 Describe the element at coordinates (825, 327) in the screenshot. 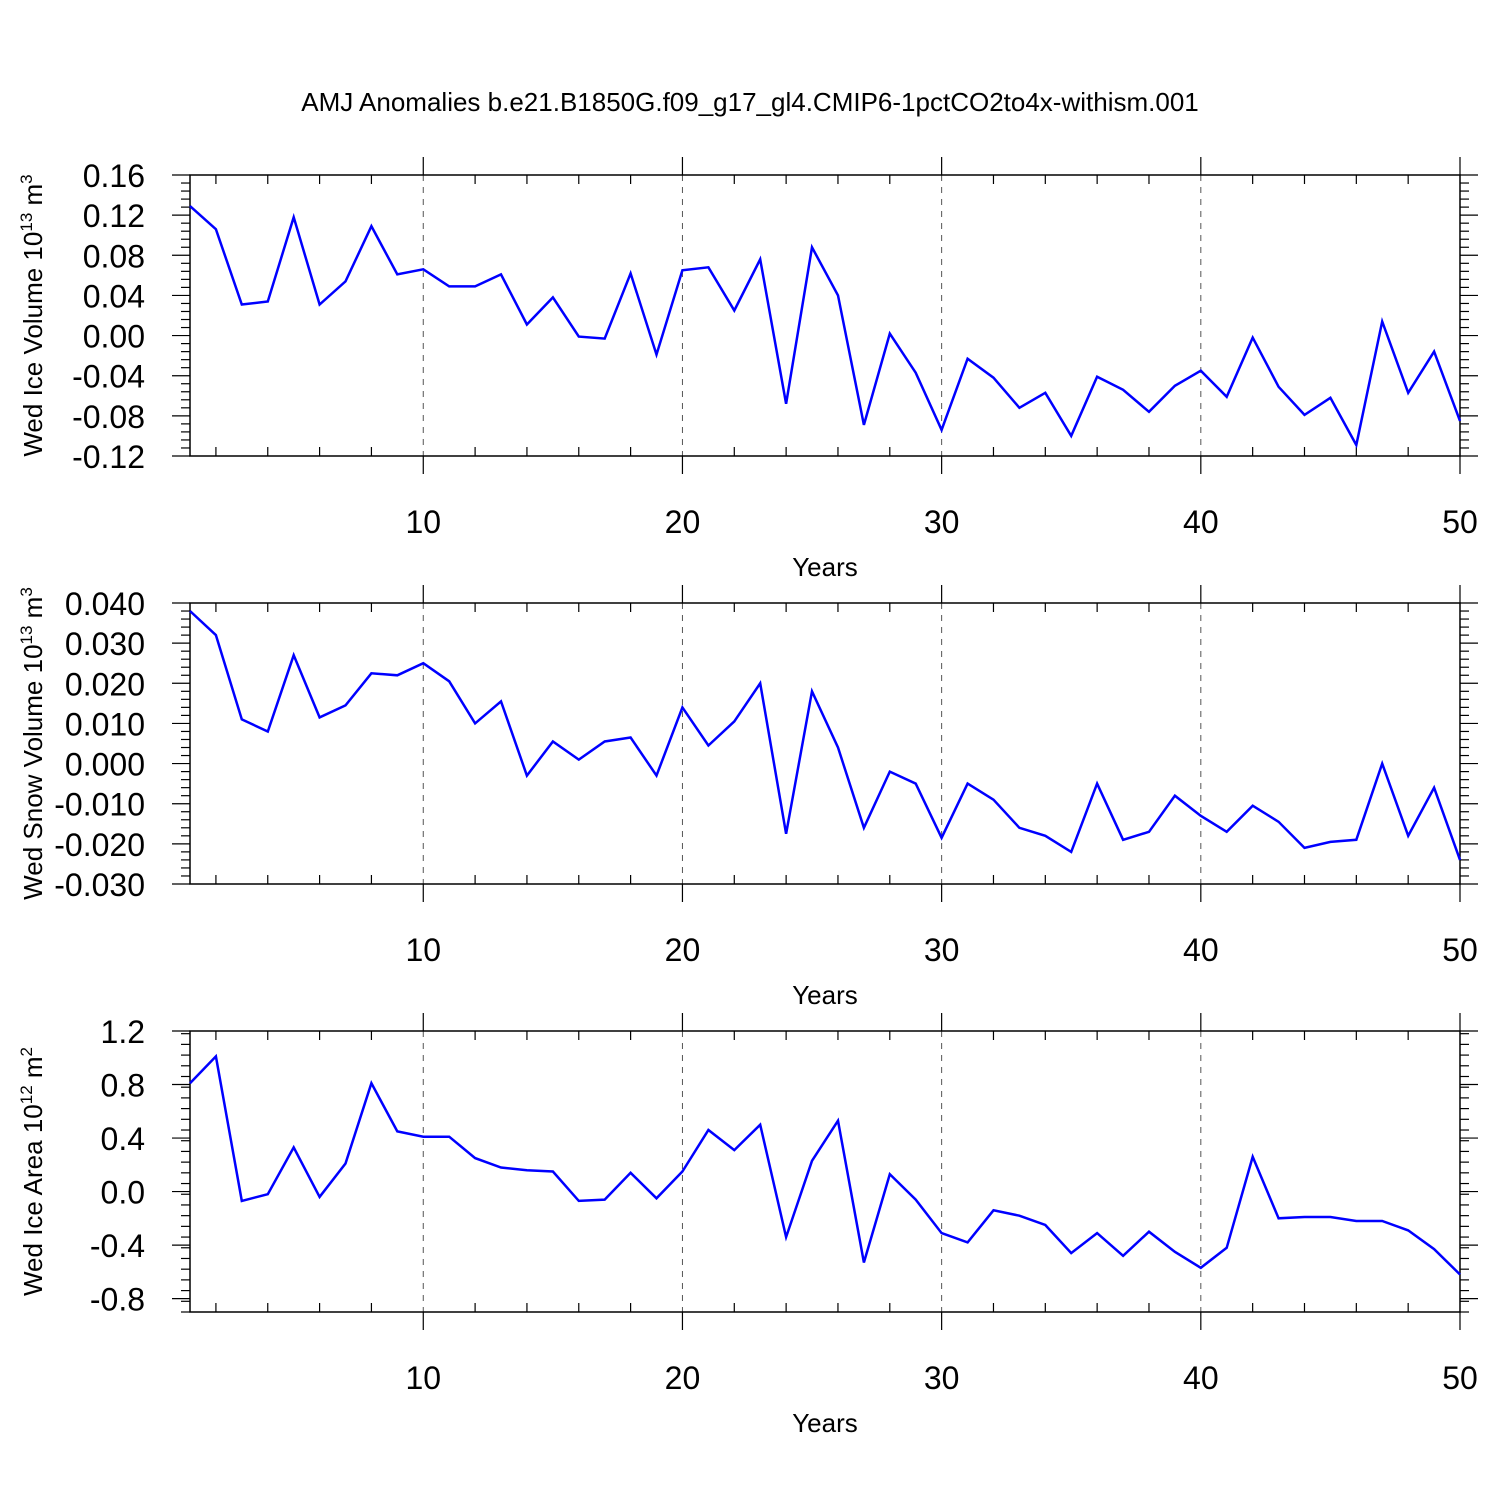

I see `series-line` at that location.